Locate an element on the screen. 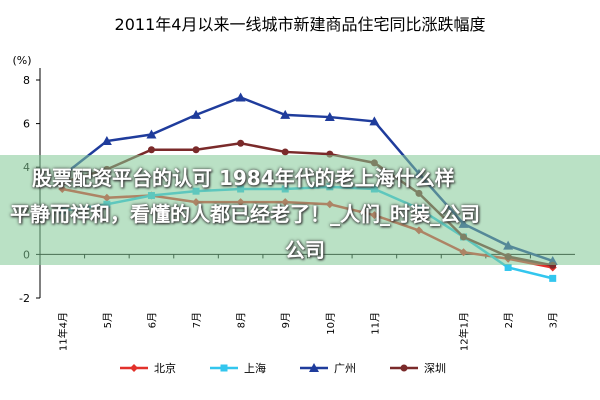 The height and width of the screenshot is (400, 600). banner-text: 平静而祥和，看懂的人都已经老了！_人们_时装_公司 is located at coordinates (245, 214).